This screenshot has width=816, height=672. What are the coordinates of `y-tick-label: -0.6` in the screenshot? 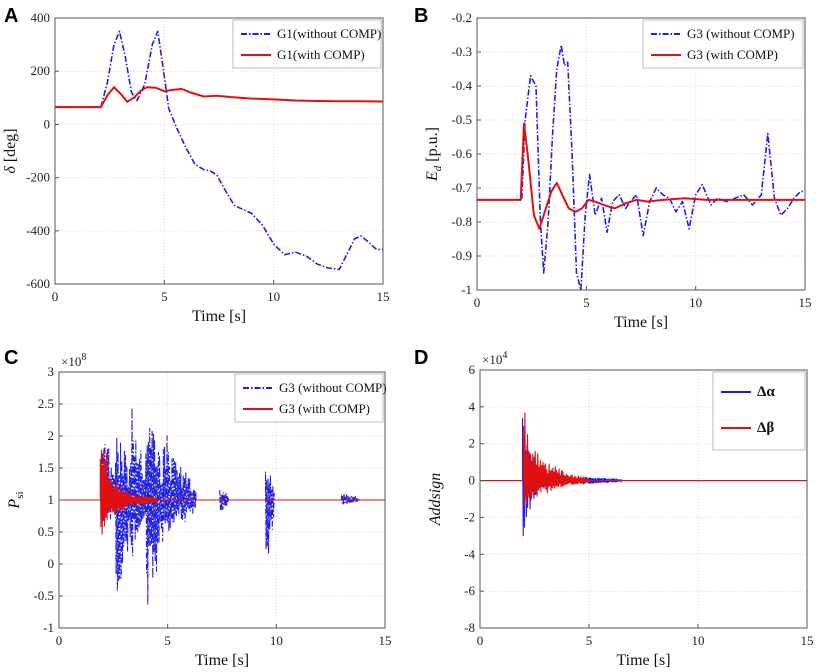 It's located at (461, 153).